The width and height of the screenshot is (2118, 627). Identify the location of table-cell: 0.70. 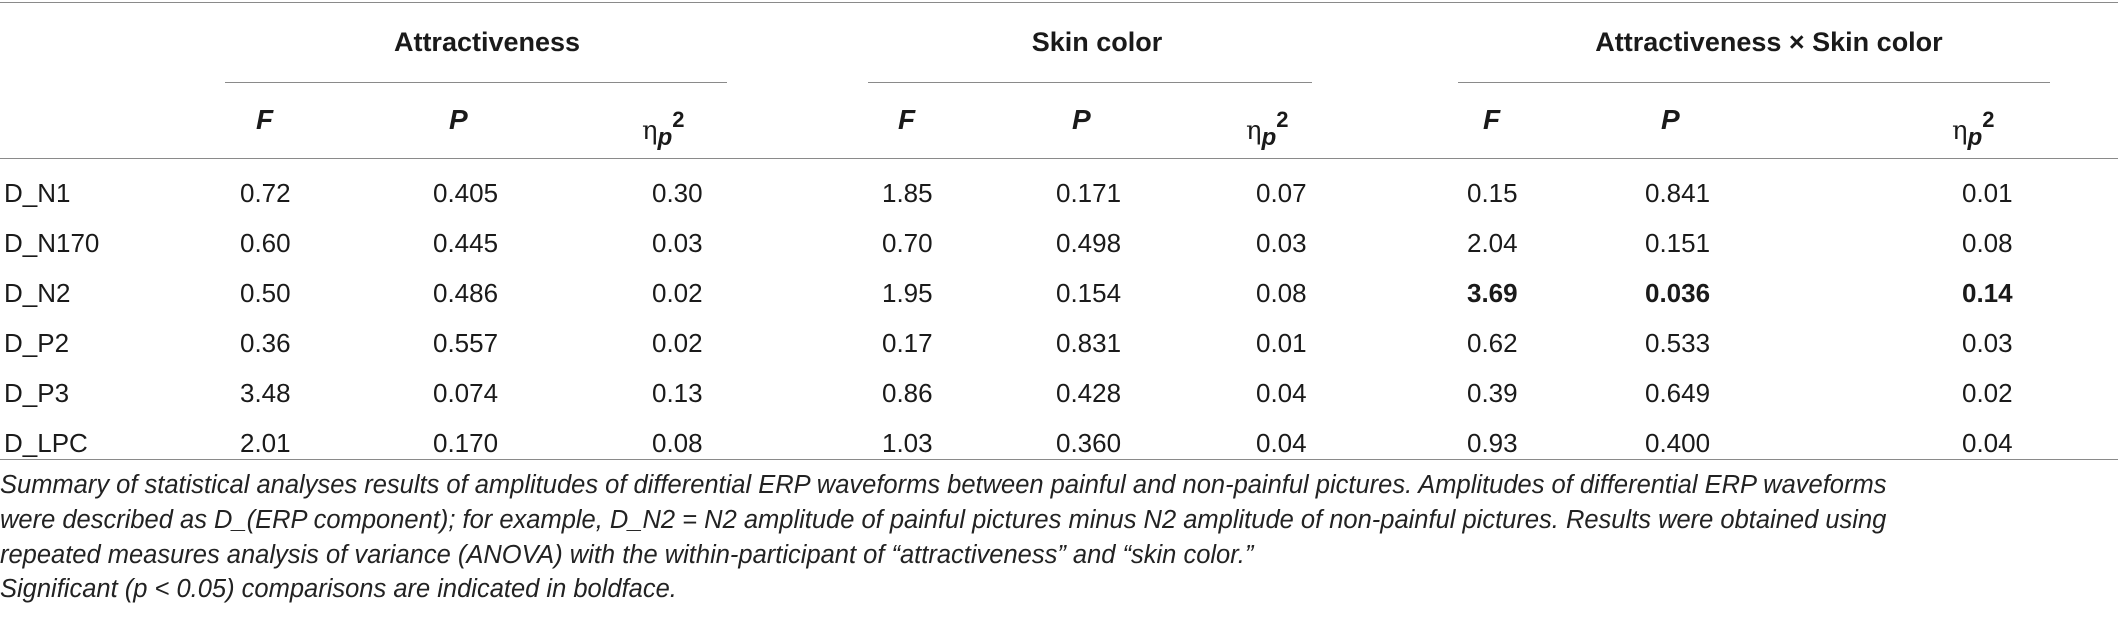
(907, 243).